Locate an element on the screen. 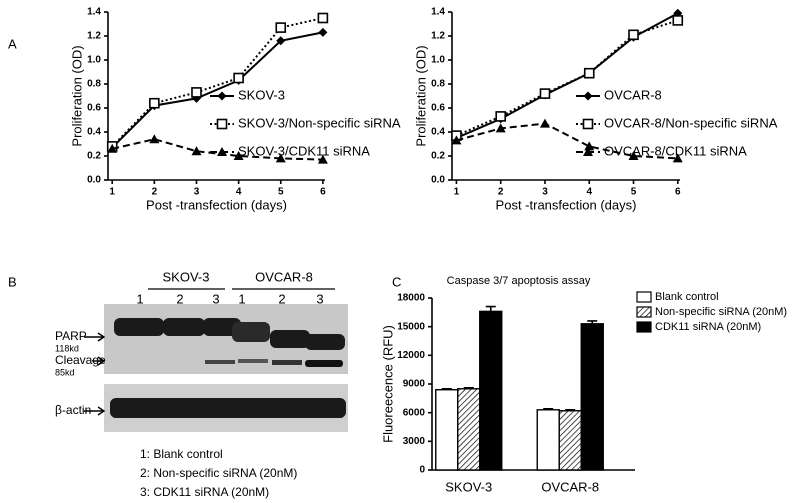 The width and height of the screenshot is (800, 503). y-tick-label: 6000 is located at coordinates (414, 412).